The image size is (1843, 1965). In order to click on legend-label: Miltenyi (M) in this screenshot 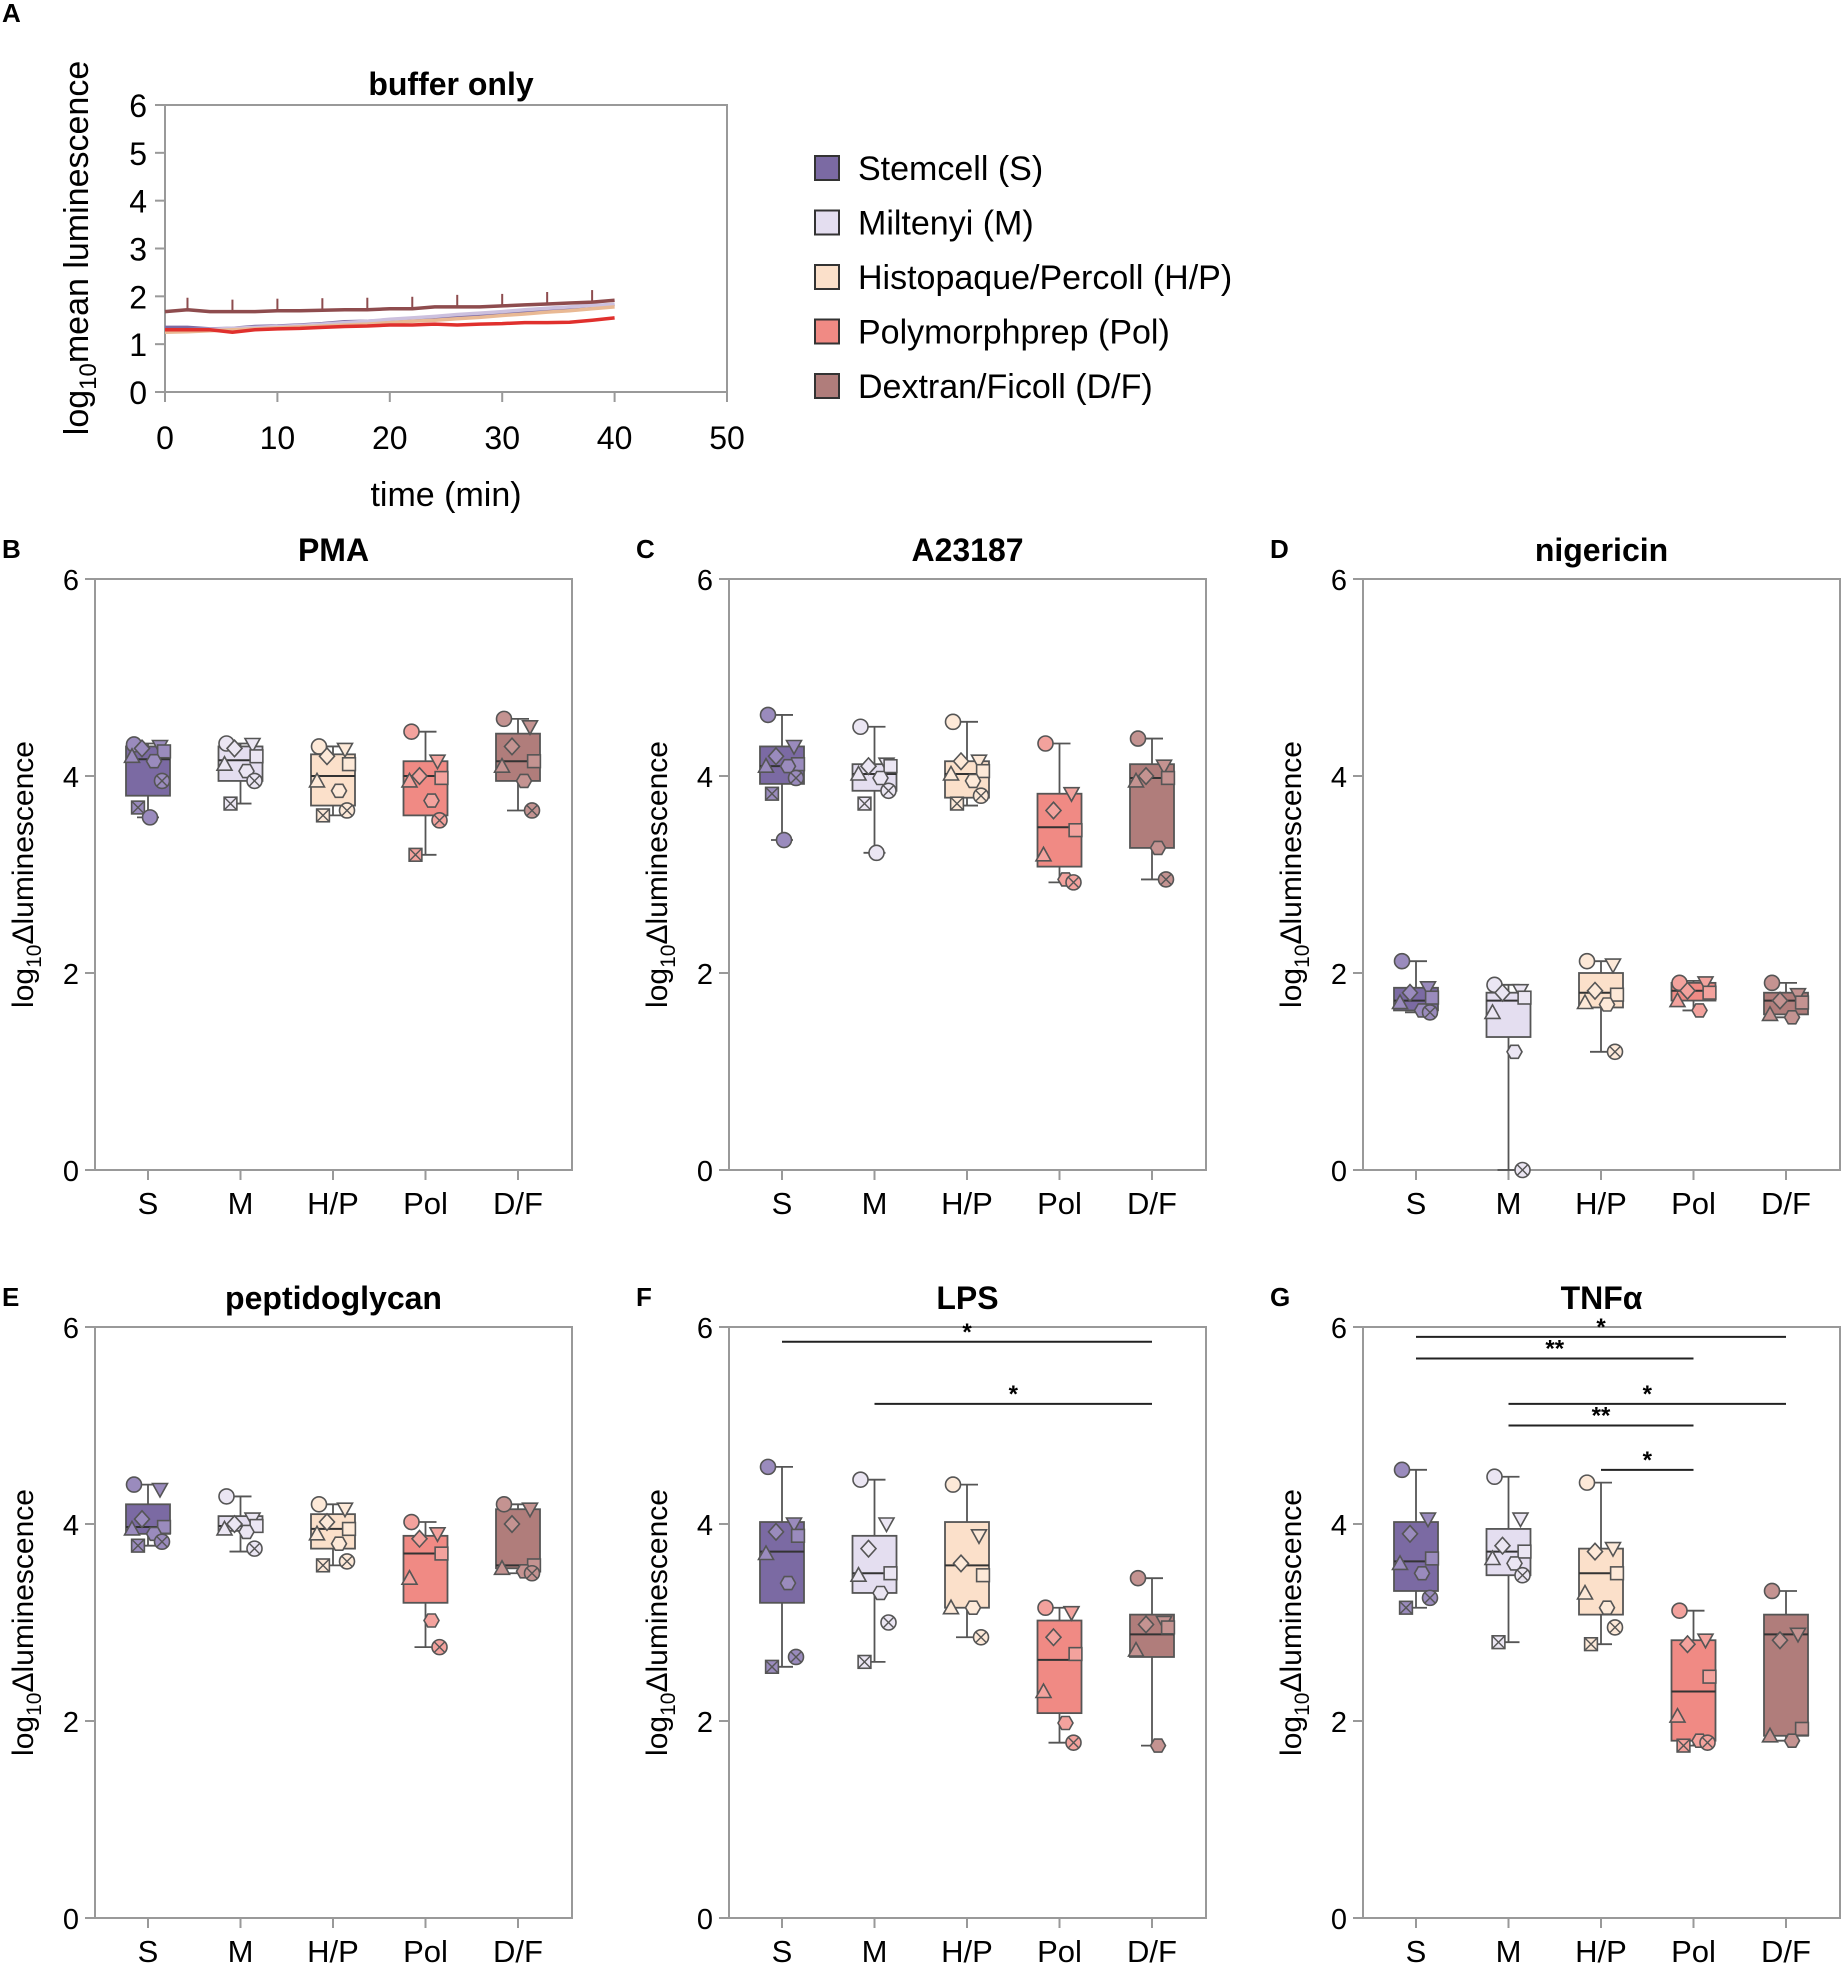, I will do `click(946, 224)`.